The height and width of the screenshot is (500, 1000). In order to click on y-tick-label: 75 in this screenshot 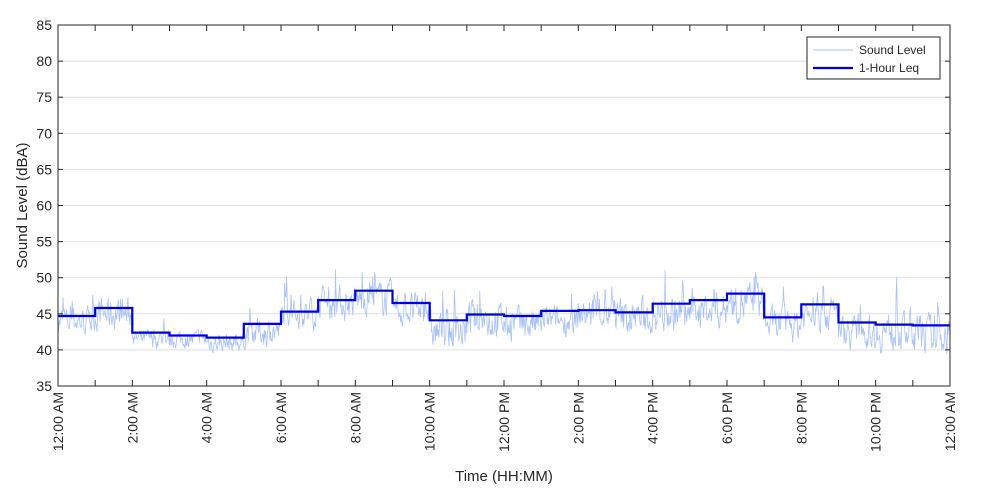, I will do `click(44, 97)`.